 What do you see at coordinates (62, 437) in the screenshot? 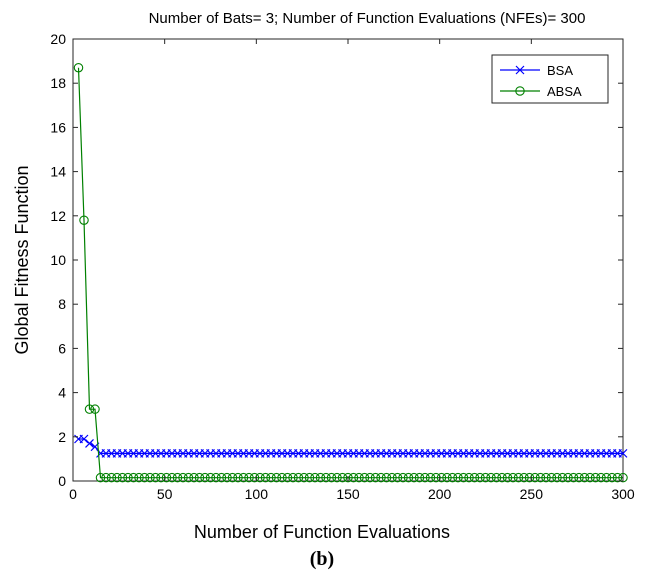
I see `y-tick-label: 2` at bounding box center [62, 437].